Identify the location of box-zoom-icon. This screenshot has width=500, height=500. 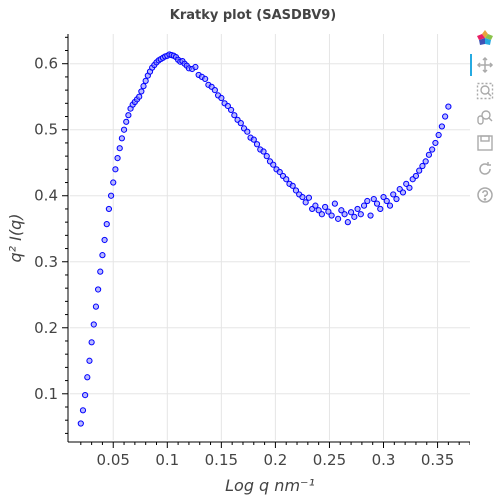
(485, 91).